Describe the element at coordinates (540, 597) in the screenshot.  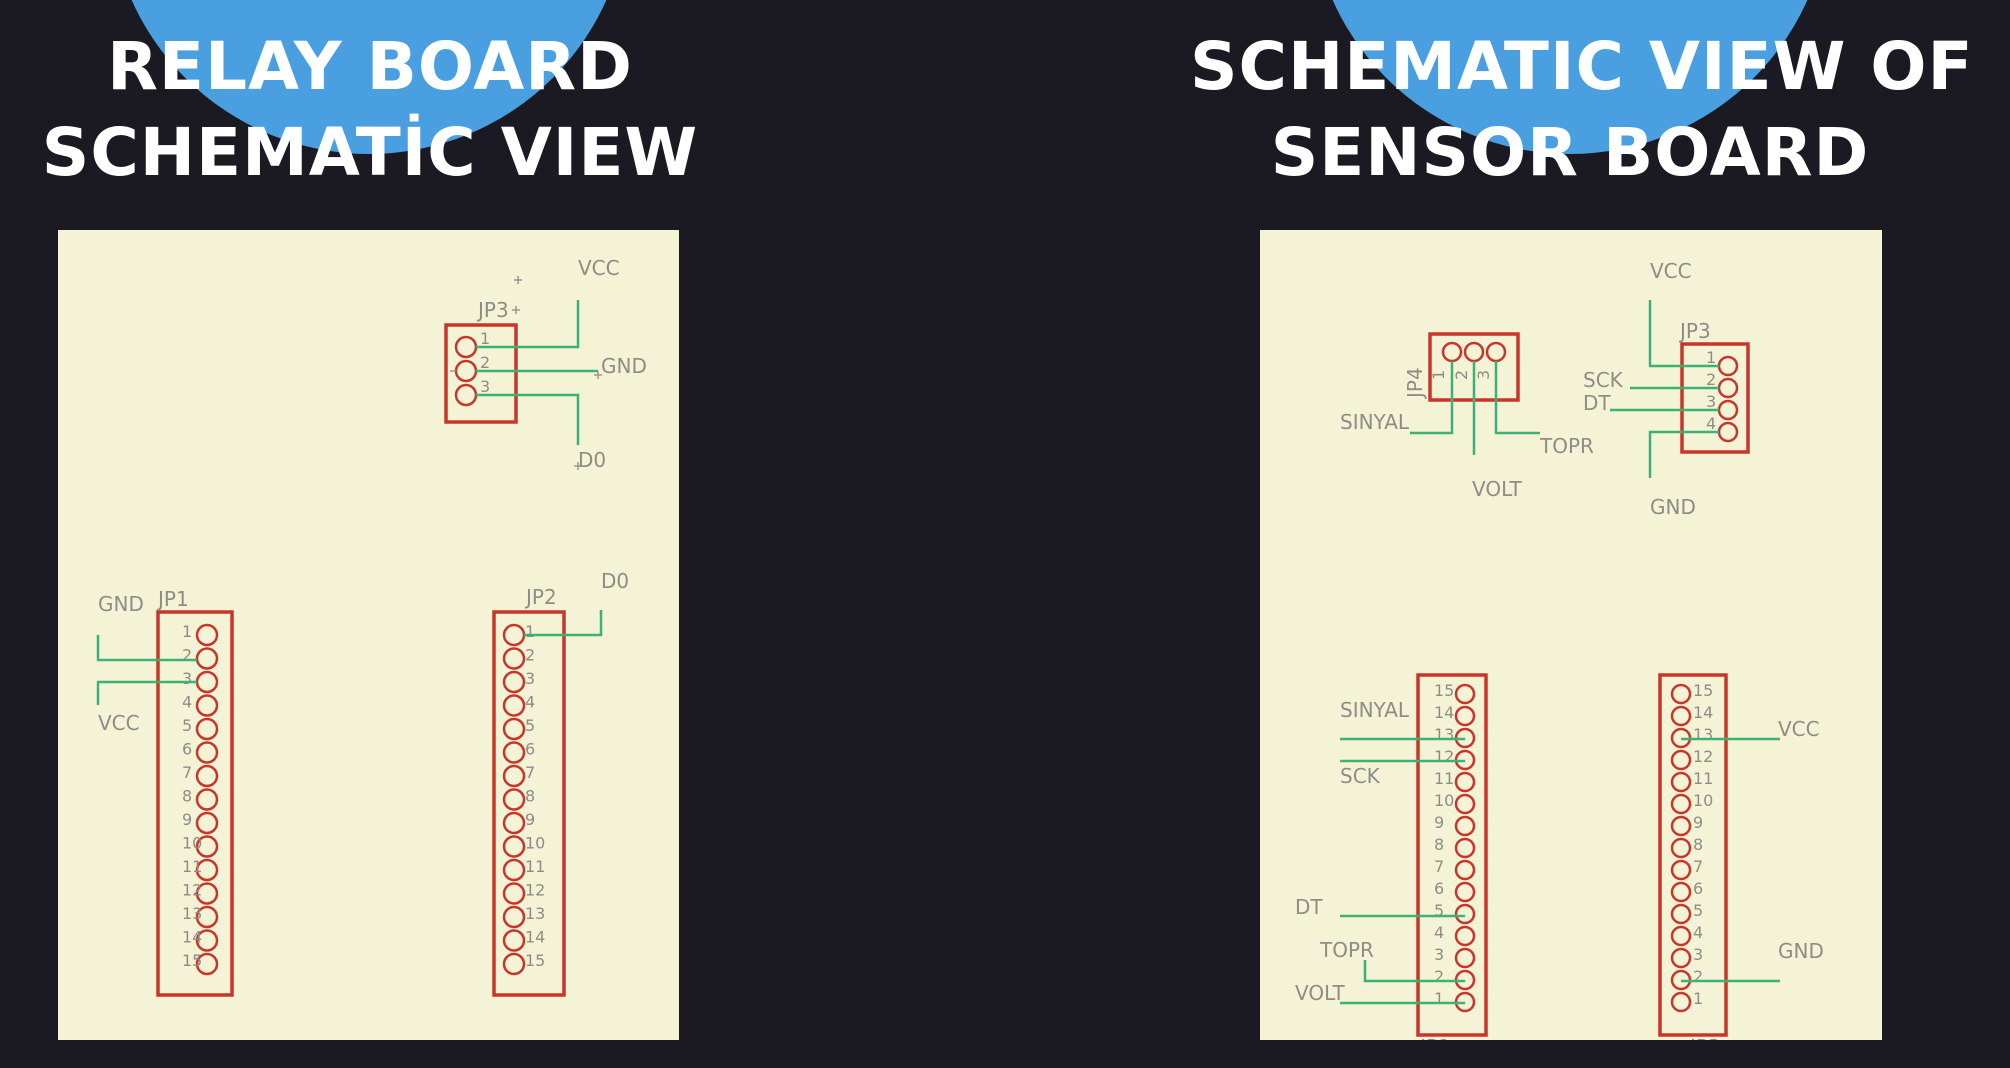
I see `jp2-label: JP2` at that location.